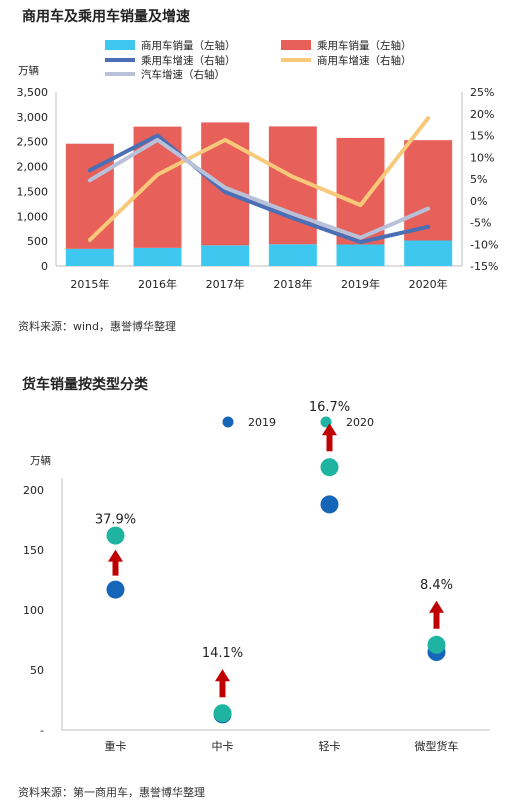 This screenshot has height=806, width=507. Describe the element at coordinates (360, 284) in the screenshot. I see `x-tick-label: 2019年` at that location.